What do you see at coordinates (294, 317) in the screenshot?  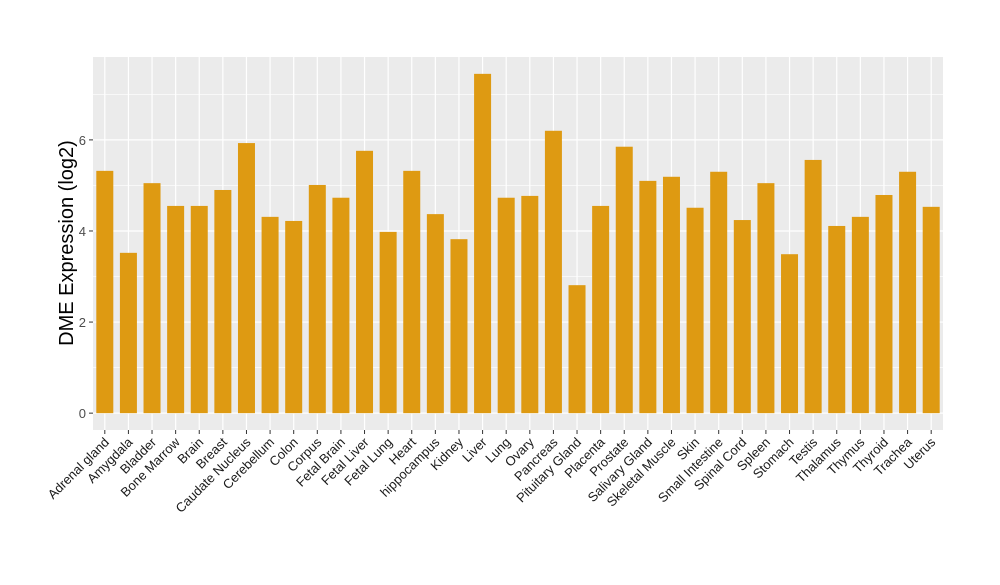 I see `bar-colon` at bounding box center [294, 317].